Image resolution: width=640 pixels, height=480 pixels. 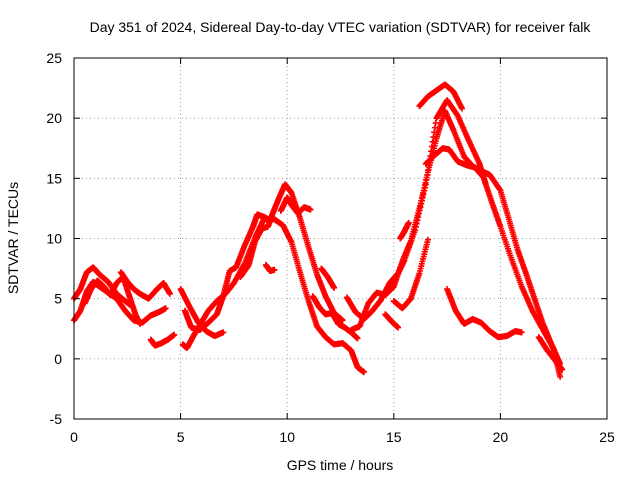 I want to click on y-tick-labels: -5 0 5 10 15 20 25, so click(x=54, y=238).